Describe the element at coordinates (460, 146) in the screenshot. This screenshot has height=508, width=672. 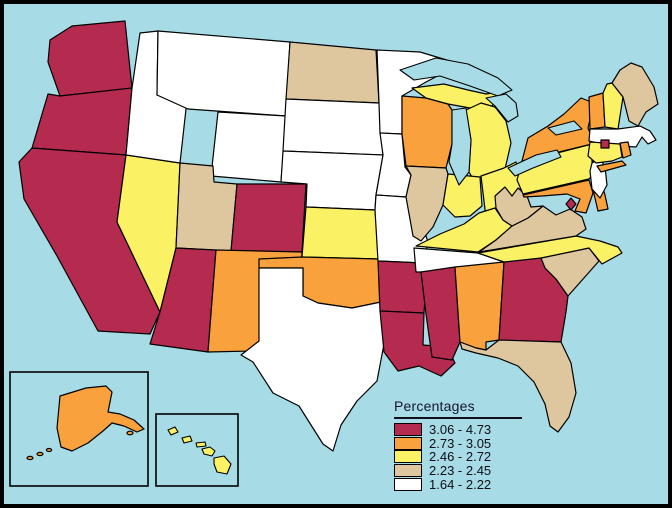
I see `lake-michigan` at that location.